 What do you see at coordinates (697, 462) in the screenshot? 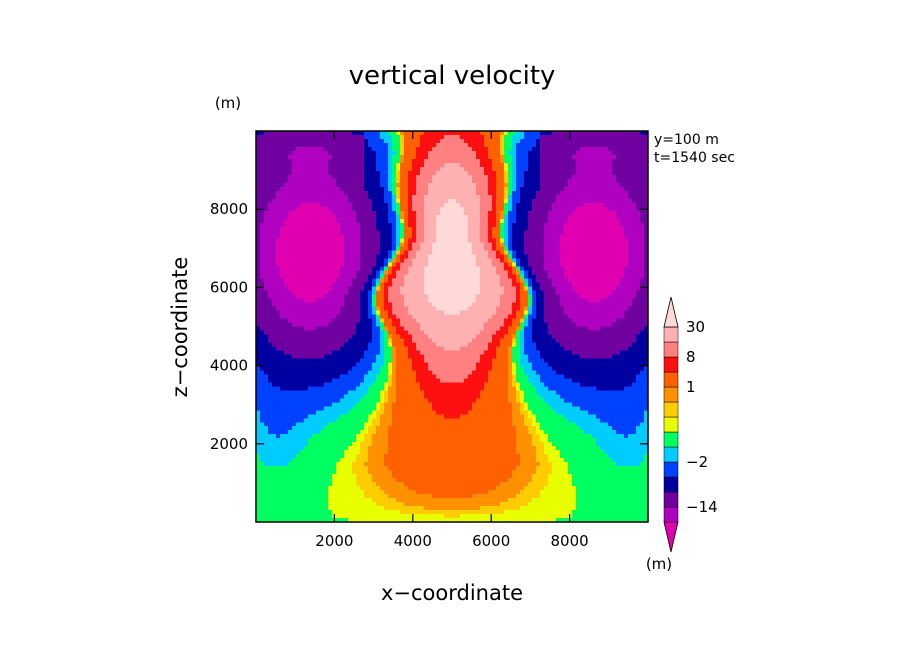
I see `colorbar-label: −2` at bounding box center [697, 462].